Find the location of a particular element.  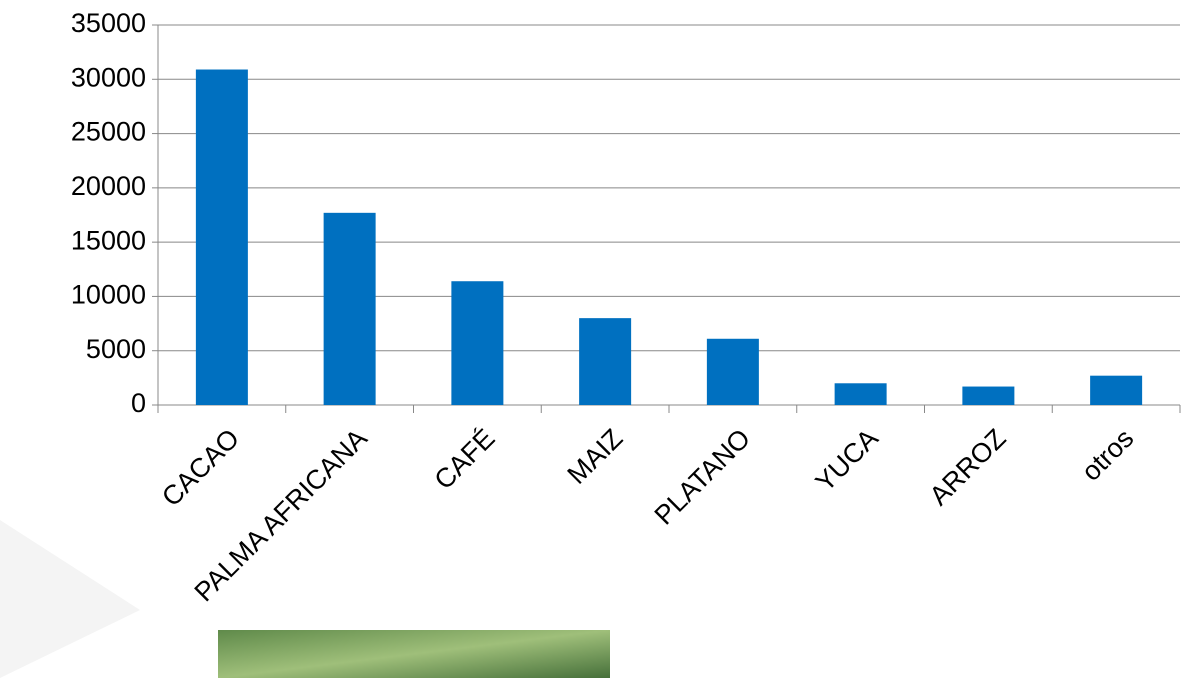

y-tick-label: 30000 is located at coordinates (108, 77).